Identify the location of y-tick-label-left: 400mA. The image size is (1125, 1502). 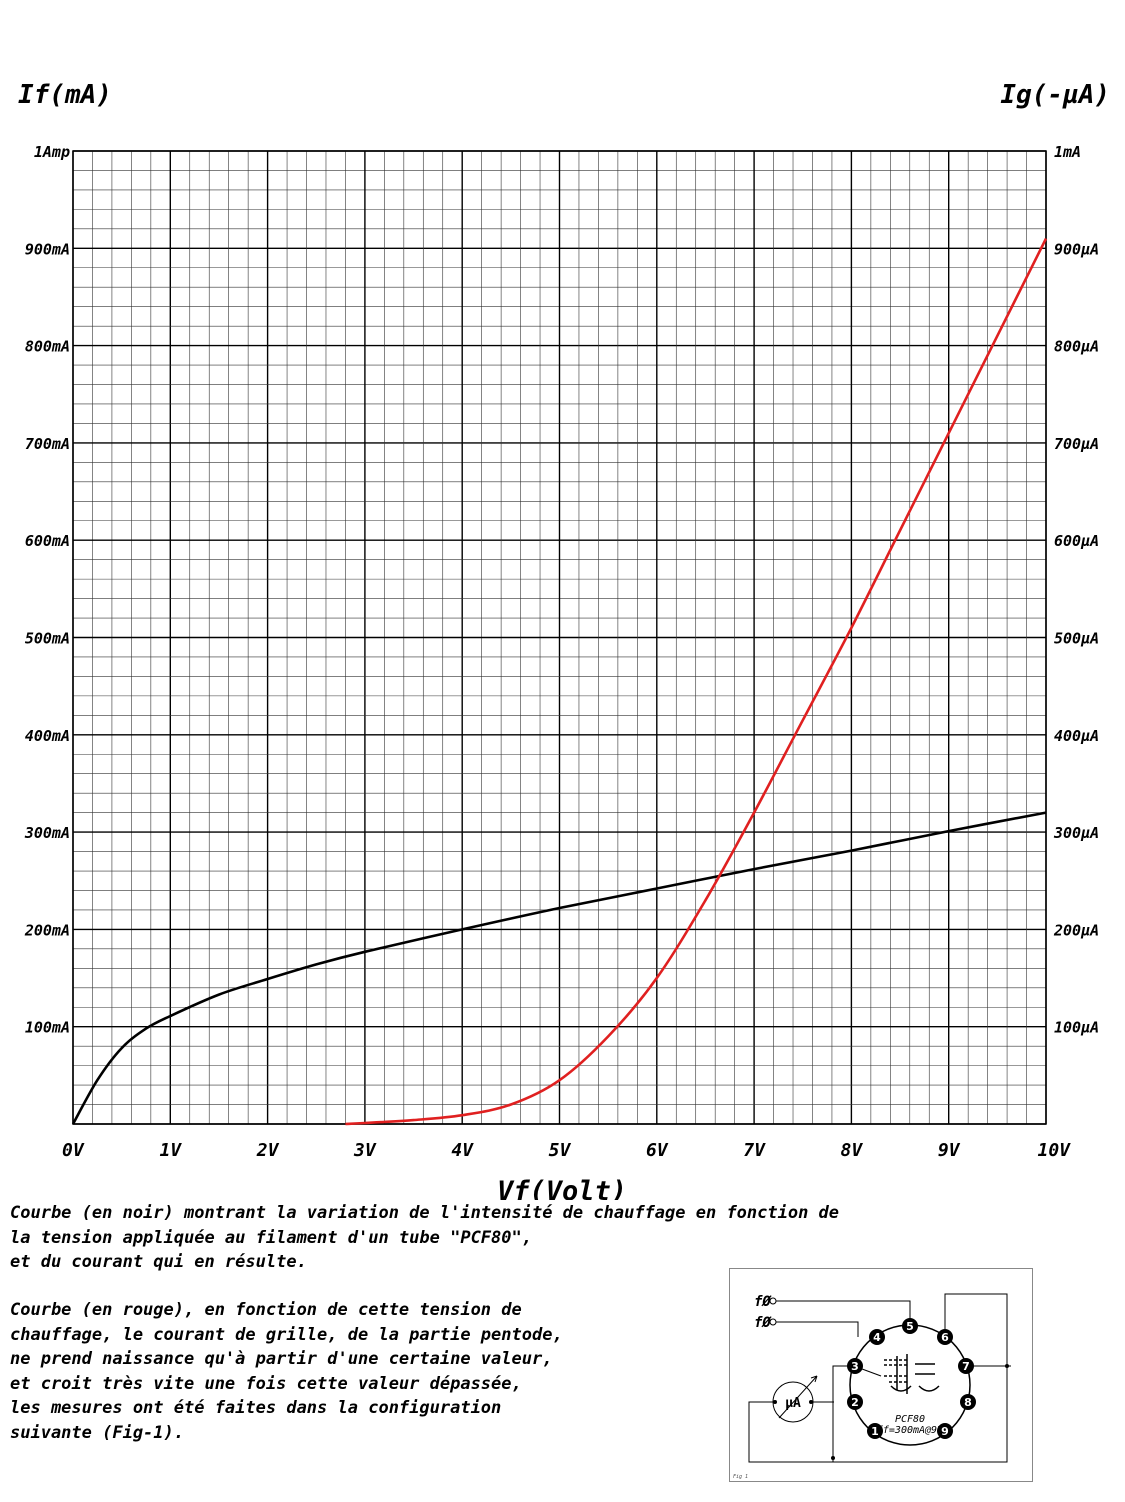
(47, 736).